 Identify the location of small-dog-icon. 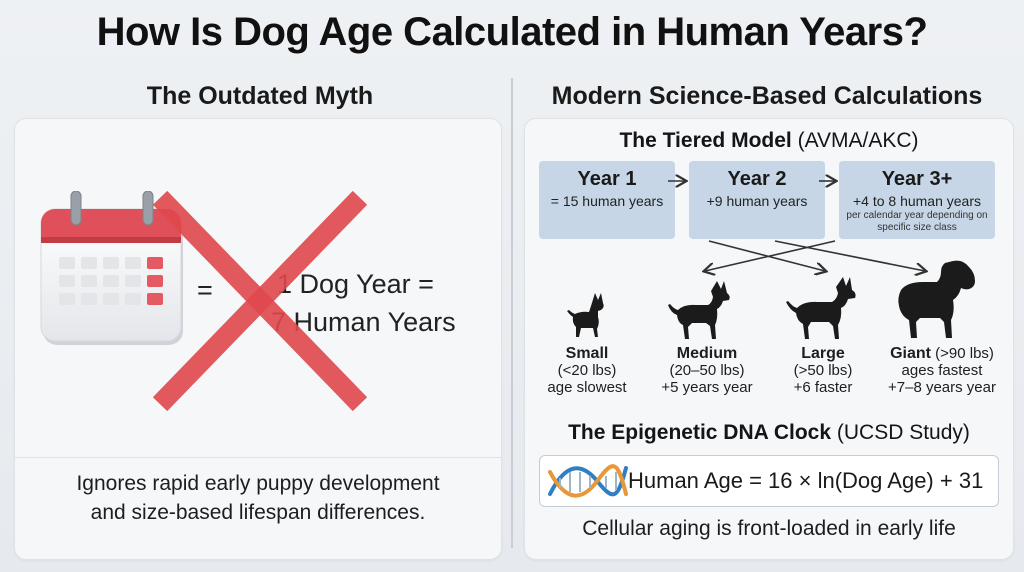
(585, 315).